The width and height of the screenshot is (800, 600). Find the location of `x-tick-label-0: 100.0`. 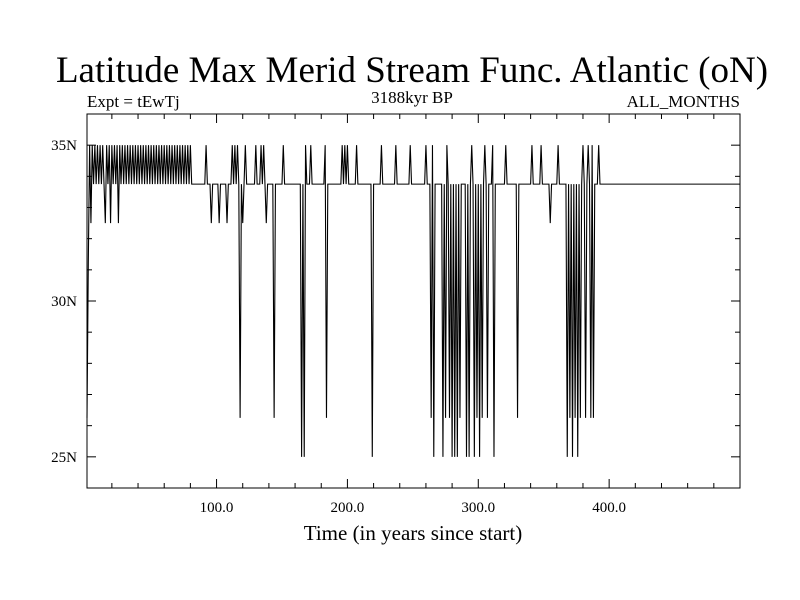

x-tick-label-0: 100.0 is located at coordinates (217, 508).